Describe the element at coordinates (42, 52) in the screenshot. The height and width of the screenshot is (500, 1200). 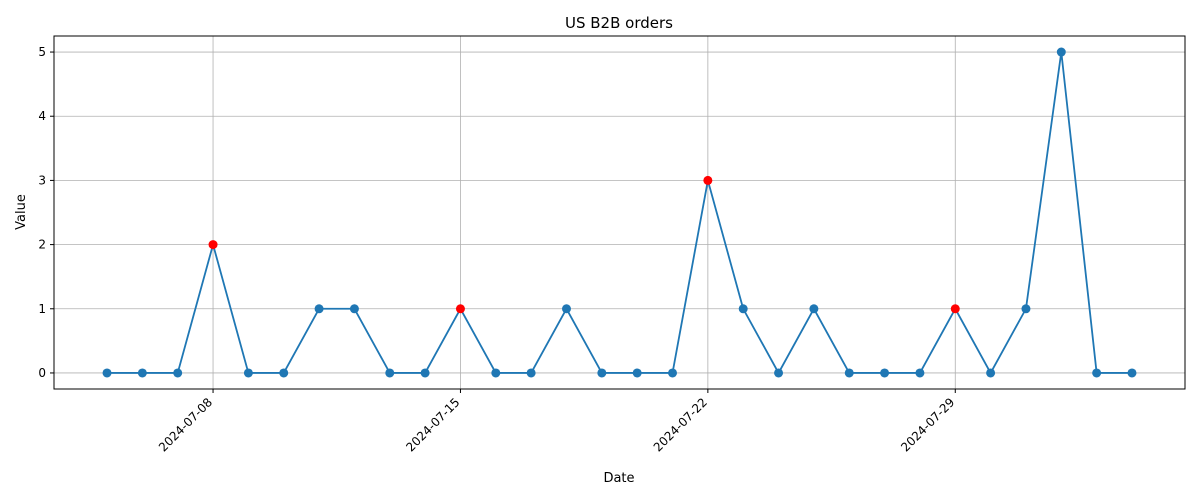
I see `y-tick-label: 5` at that location.